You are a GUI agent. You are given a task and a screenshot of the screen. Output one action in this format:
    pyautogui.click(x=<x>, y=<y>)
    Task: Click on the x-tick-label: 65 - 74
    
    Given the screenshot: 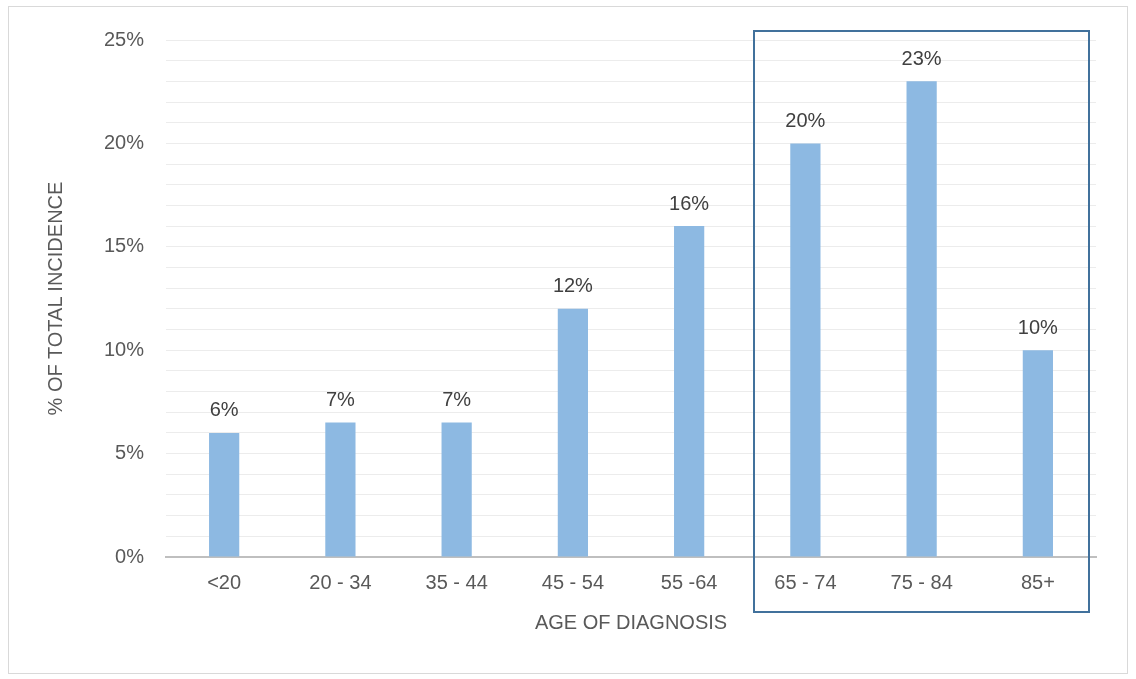 What is the action you would take?
    pyautogui.click(x=805, y=581)
    